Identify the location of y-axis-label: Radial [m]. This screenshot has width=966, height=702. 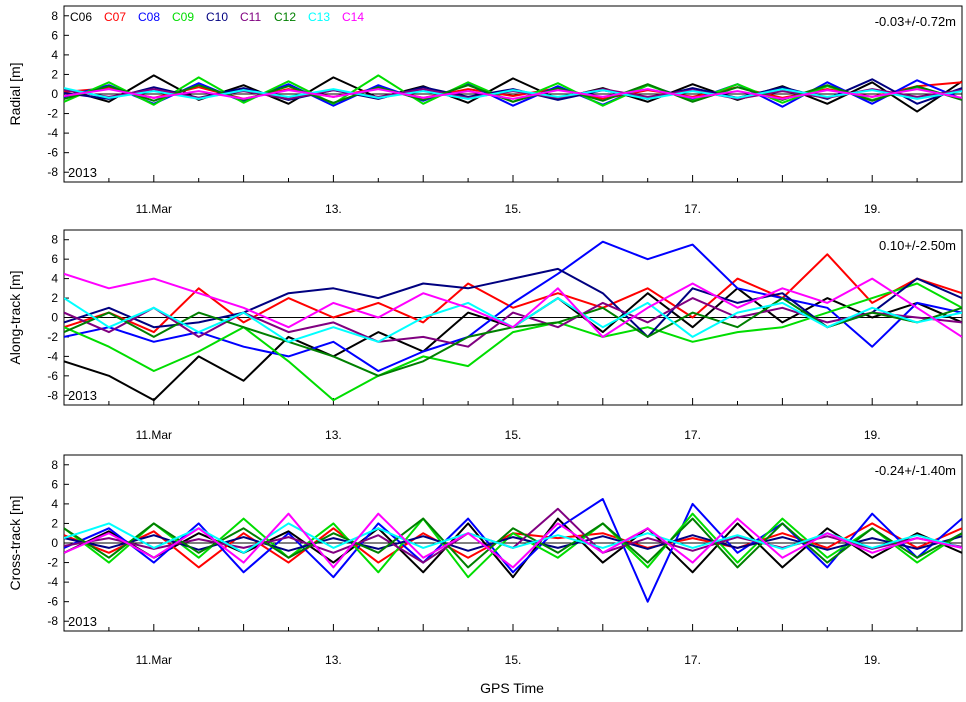
(15, 93).